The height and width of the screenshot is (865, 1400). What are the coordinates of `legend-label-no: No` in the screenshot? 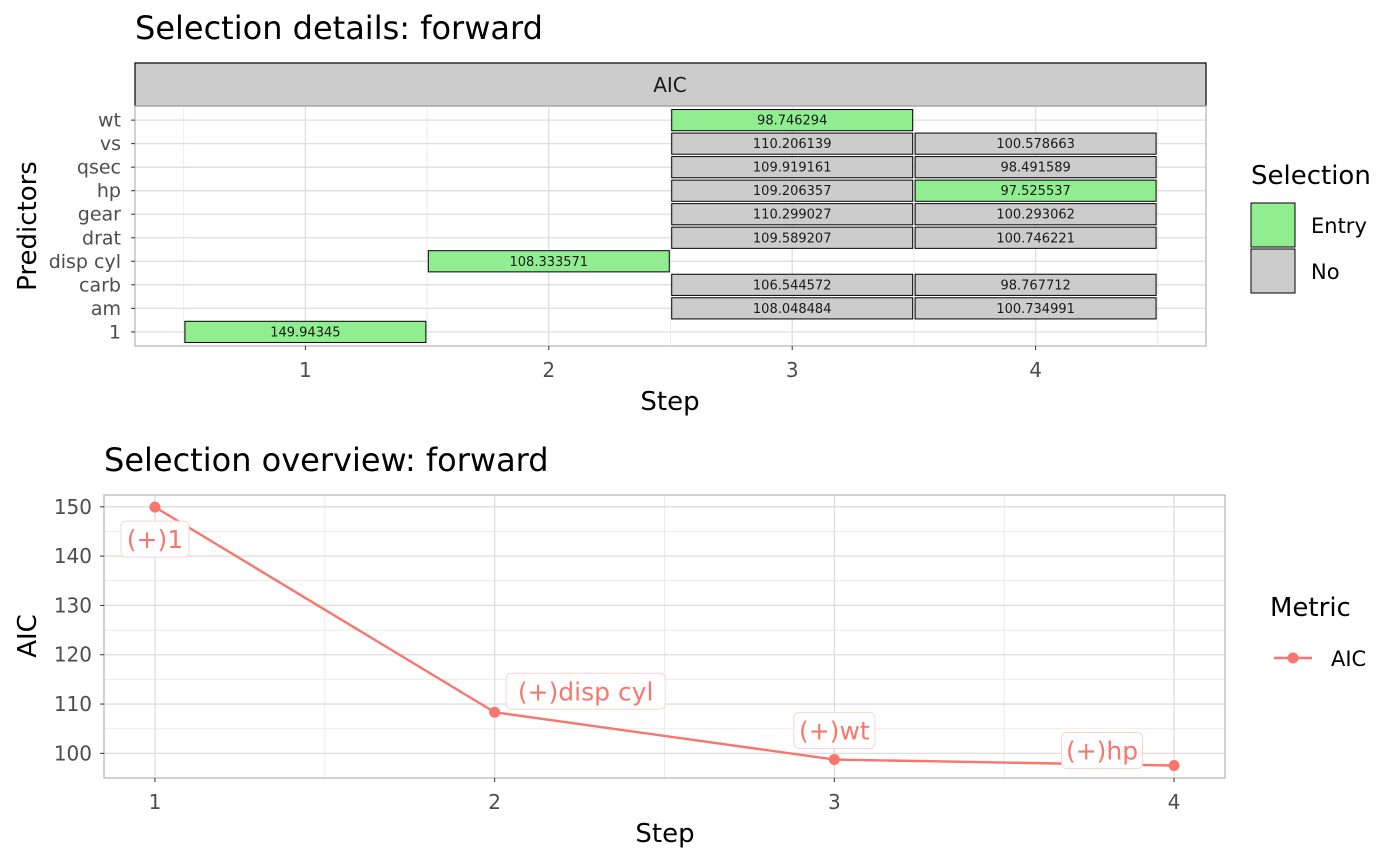 It's located at (1325, 272).